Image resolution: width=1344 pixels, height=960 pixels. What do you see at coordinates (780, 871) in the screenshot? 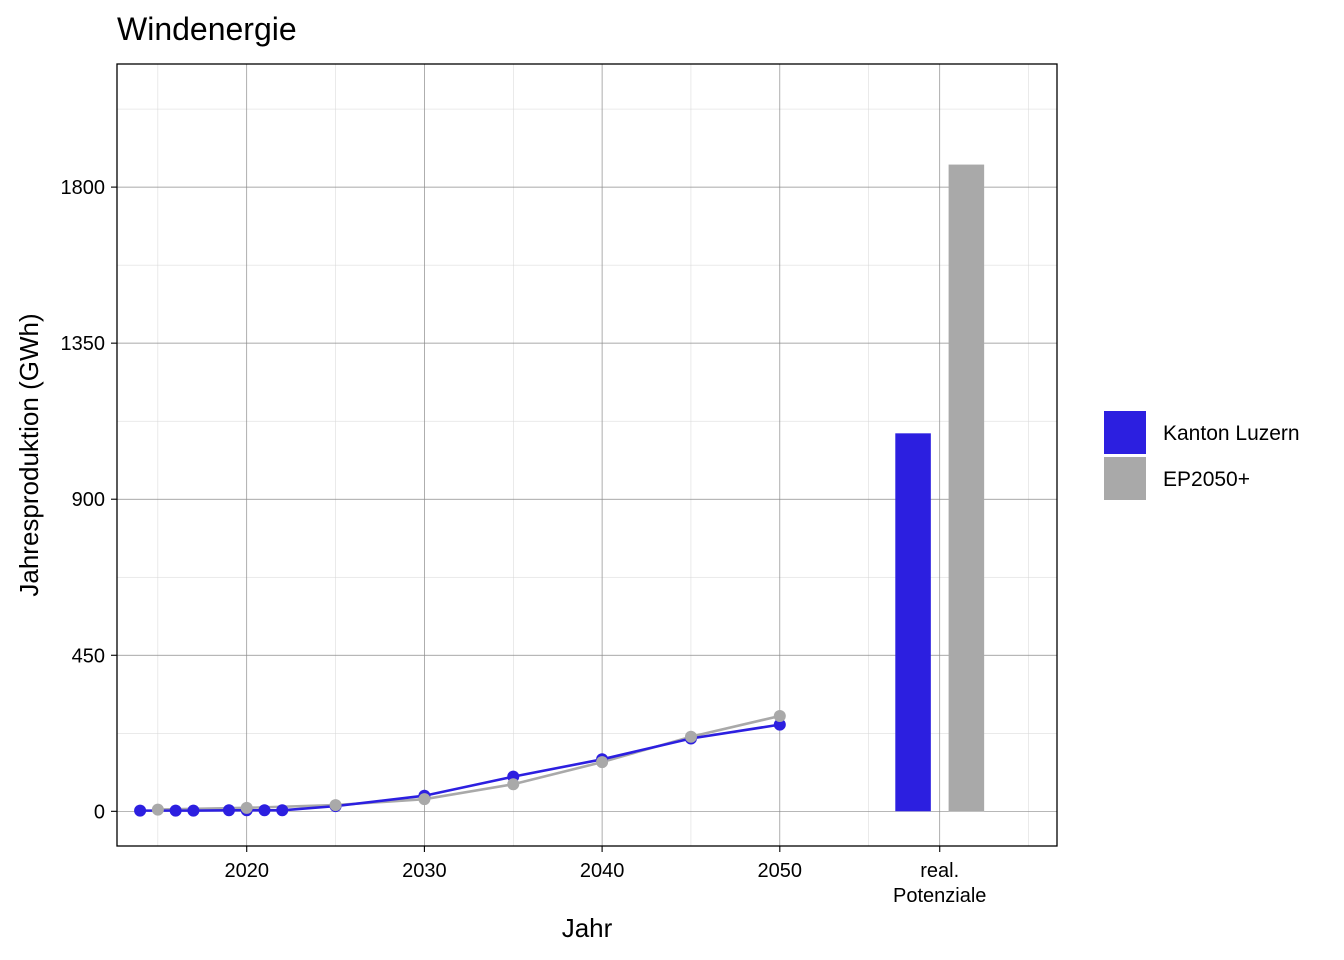
I see `x-tick-label: 2050` at bounding box center [780, 871].